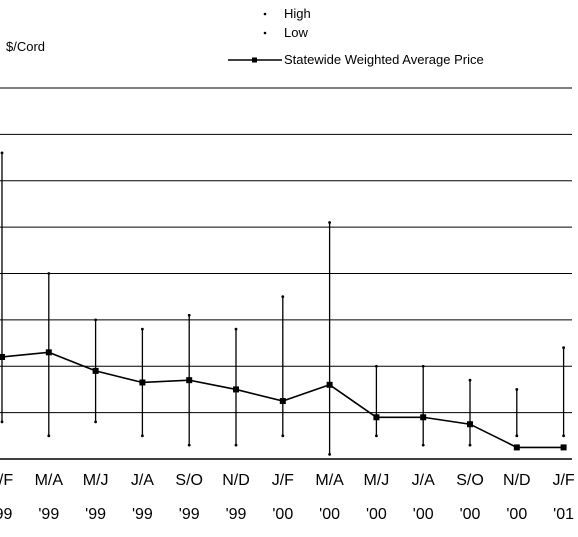  Describe the element at coordinates (384, 59) in the screenshot. I see `legend-average-label: Statewide Weighted Average Price` at that location.